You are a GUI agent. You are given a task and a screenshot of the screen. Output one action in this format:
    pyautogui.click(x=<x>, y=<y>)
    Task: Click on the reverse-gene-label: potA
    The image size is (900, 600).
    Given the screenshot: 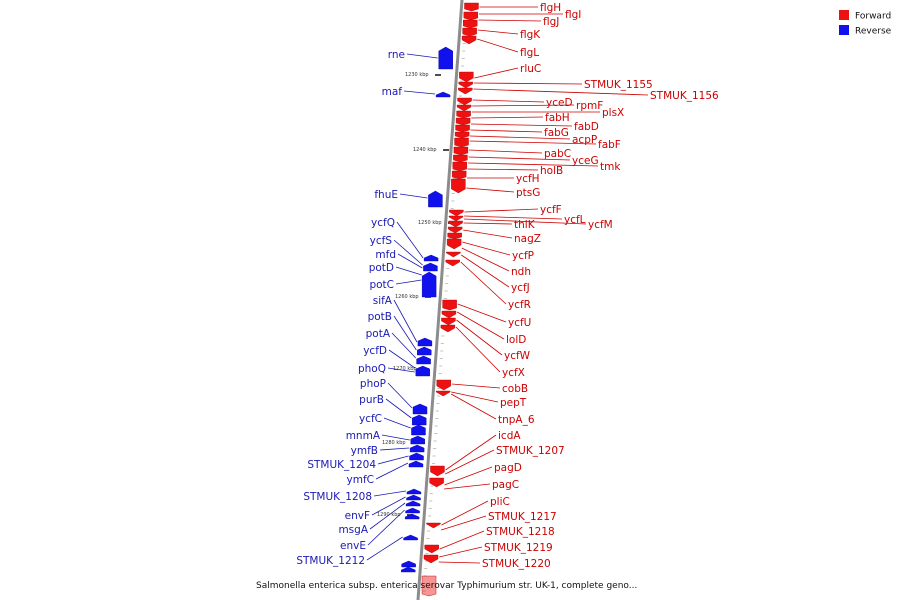 What is the action you would take?
    pyautogui.click(x=378, y=334)
    